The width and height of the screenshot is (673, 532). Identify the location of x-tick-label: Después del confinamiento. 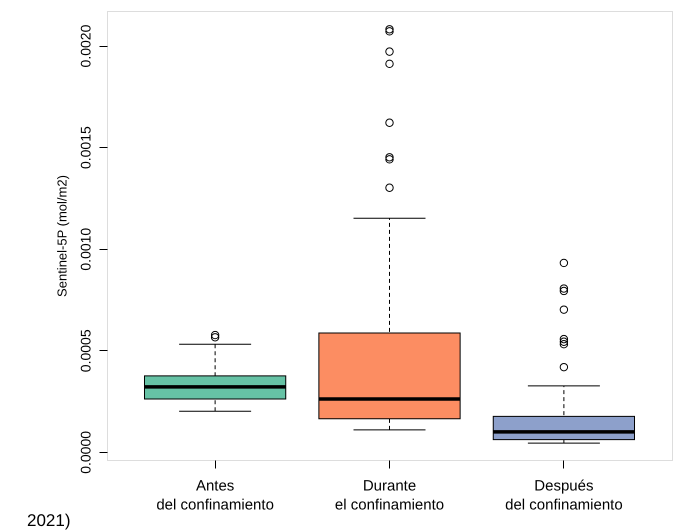
(564, 496).